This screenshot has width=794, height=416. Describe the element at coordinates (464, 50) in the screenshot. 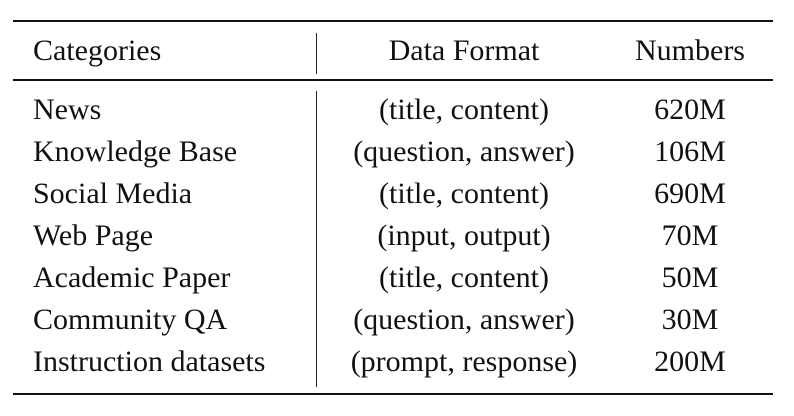

I see `header-data-format: Data Format` at that location.